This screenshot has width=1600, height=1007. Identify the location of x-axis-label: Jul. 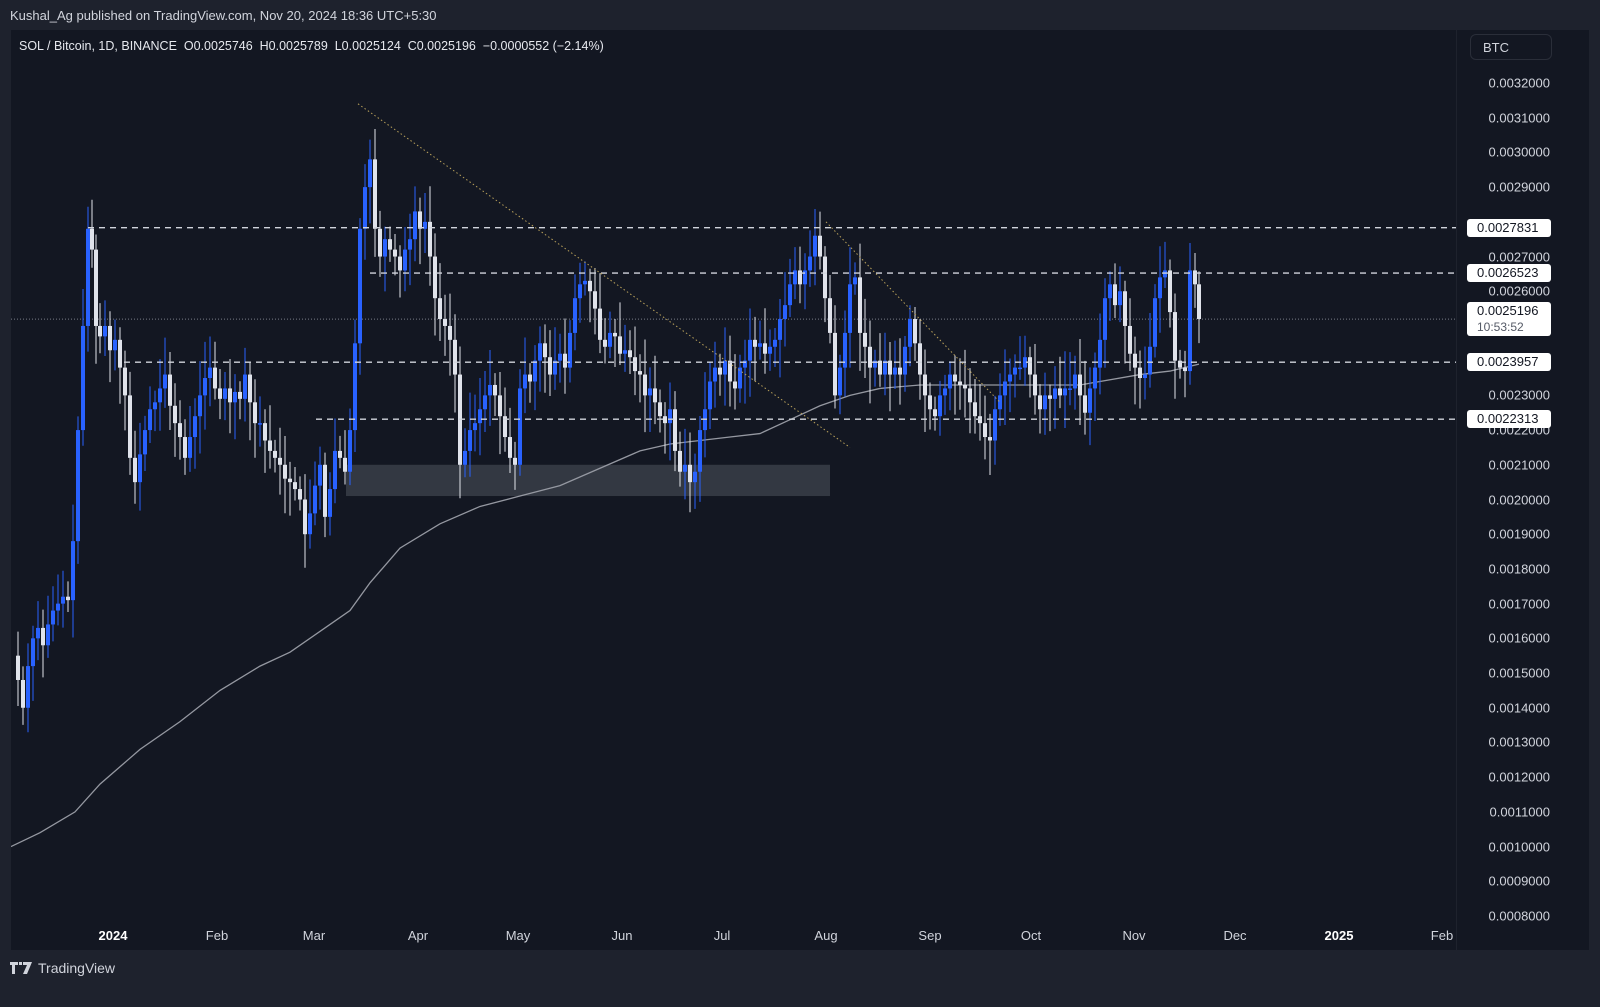
(722, 935).